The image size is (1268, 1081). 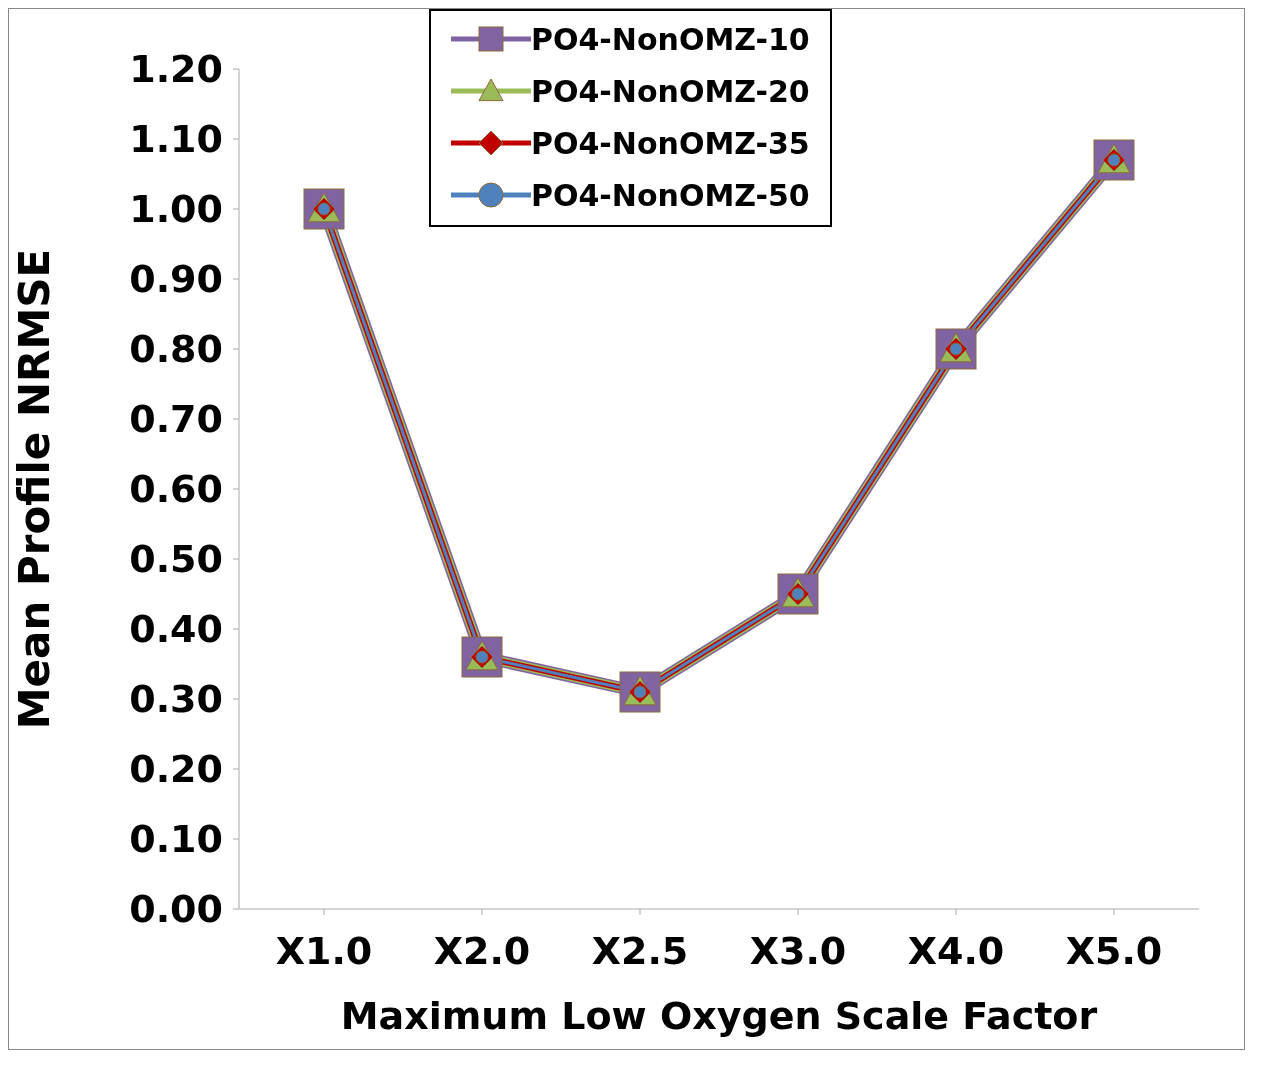 What do you see at coordinates (176, 139) in the screenshot?
I see `y-tick-label: 1.10` at bounding box center [176, 139].